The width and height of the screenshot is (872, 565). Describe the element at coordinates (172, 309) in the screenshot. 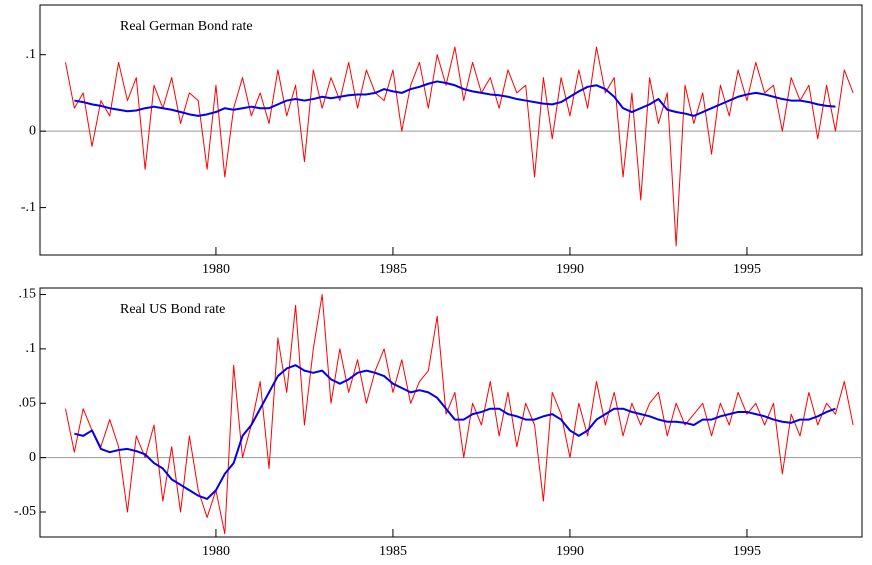

I see `panel-title: Real US Bond rate` at that location.